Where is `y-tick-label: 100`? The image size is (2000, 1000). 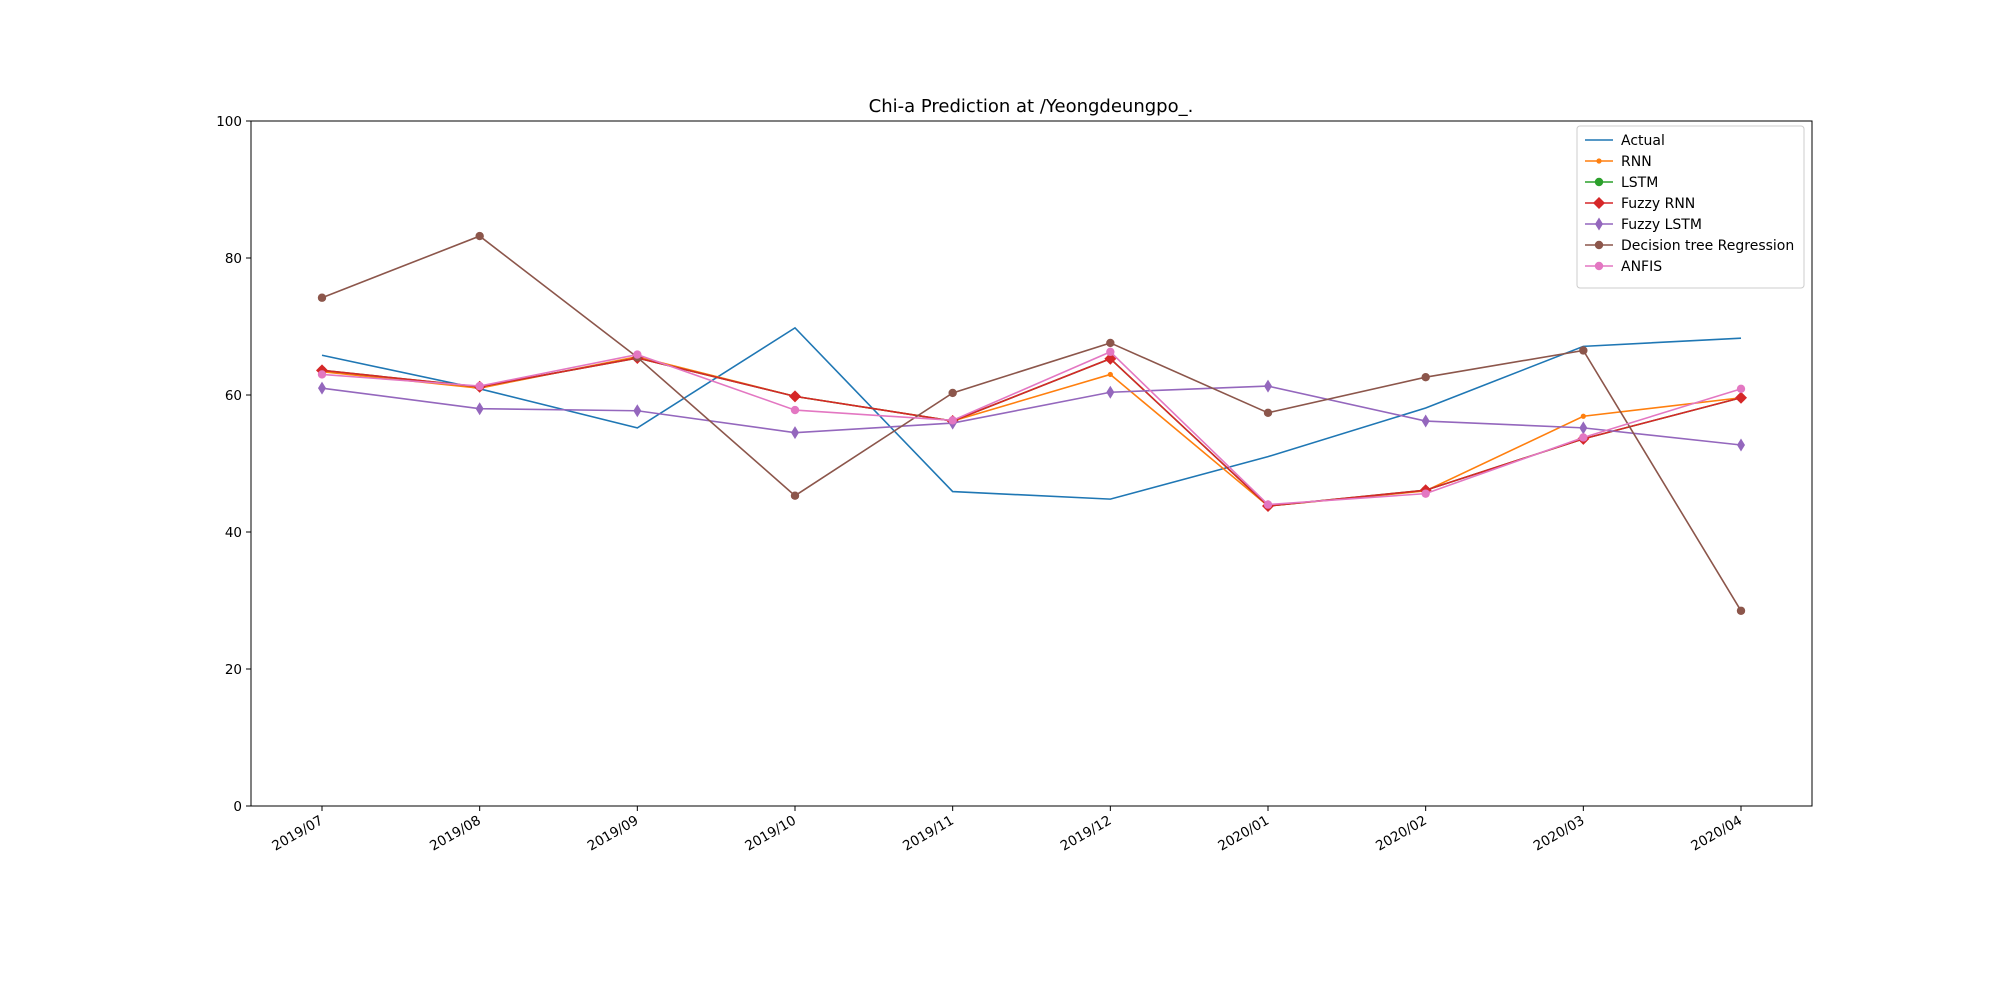
y-tick-label: 100 is located at coordinates (229, 122).